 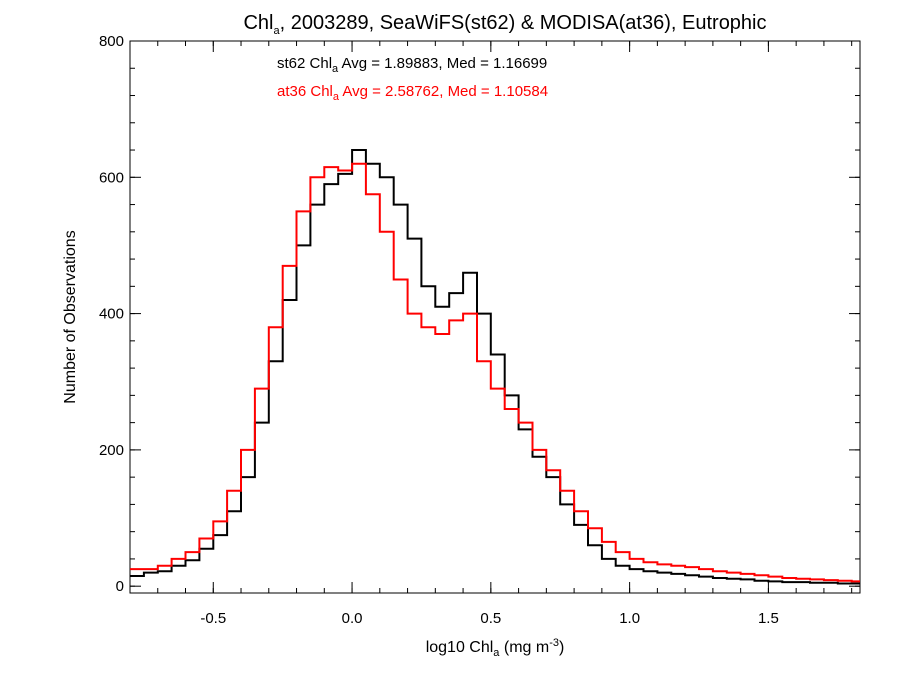 What do you see at coordinates (768, 618) in the screenshot?
I see `x-tick-label: 1.5` at bounding box center [768, 618].